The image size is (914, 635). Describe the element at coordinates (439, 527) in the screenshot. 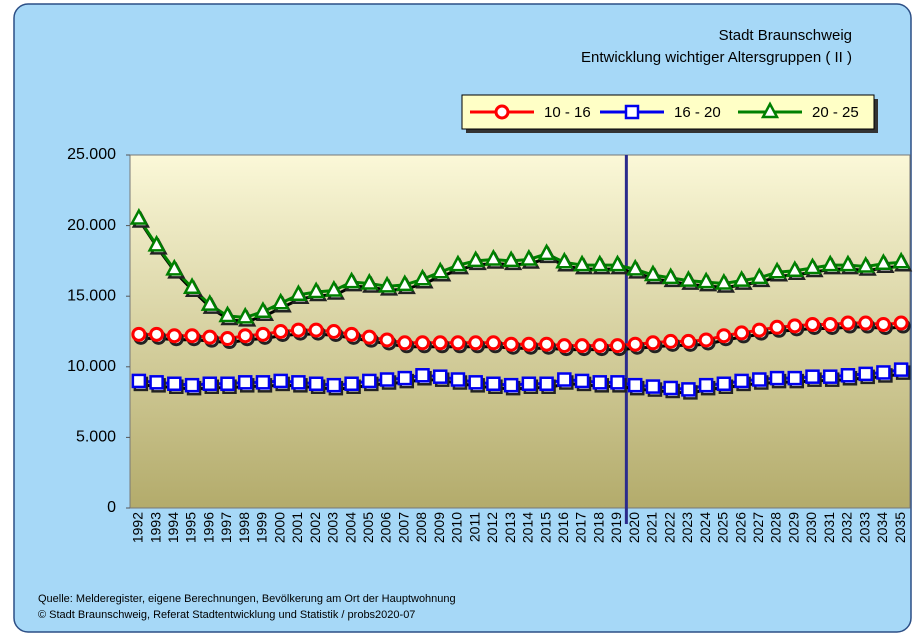

I see `x-tick-label: 2009` at that location.